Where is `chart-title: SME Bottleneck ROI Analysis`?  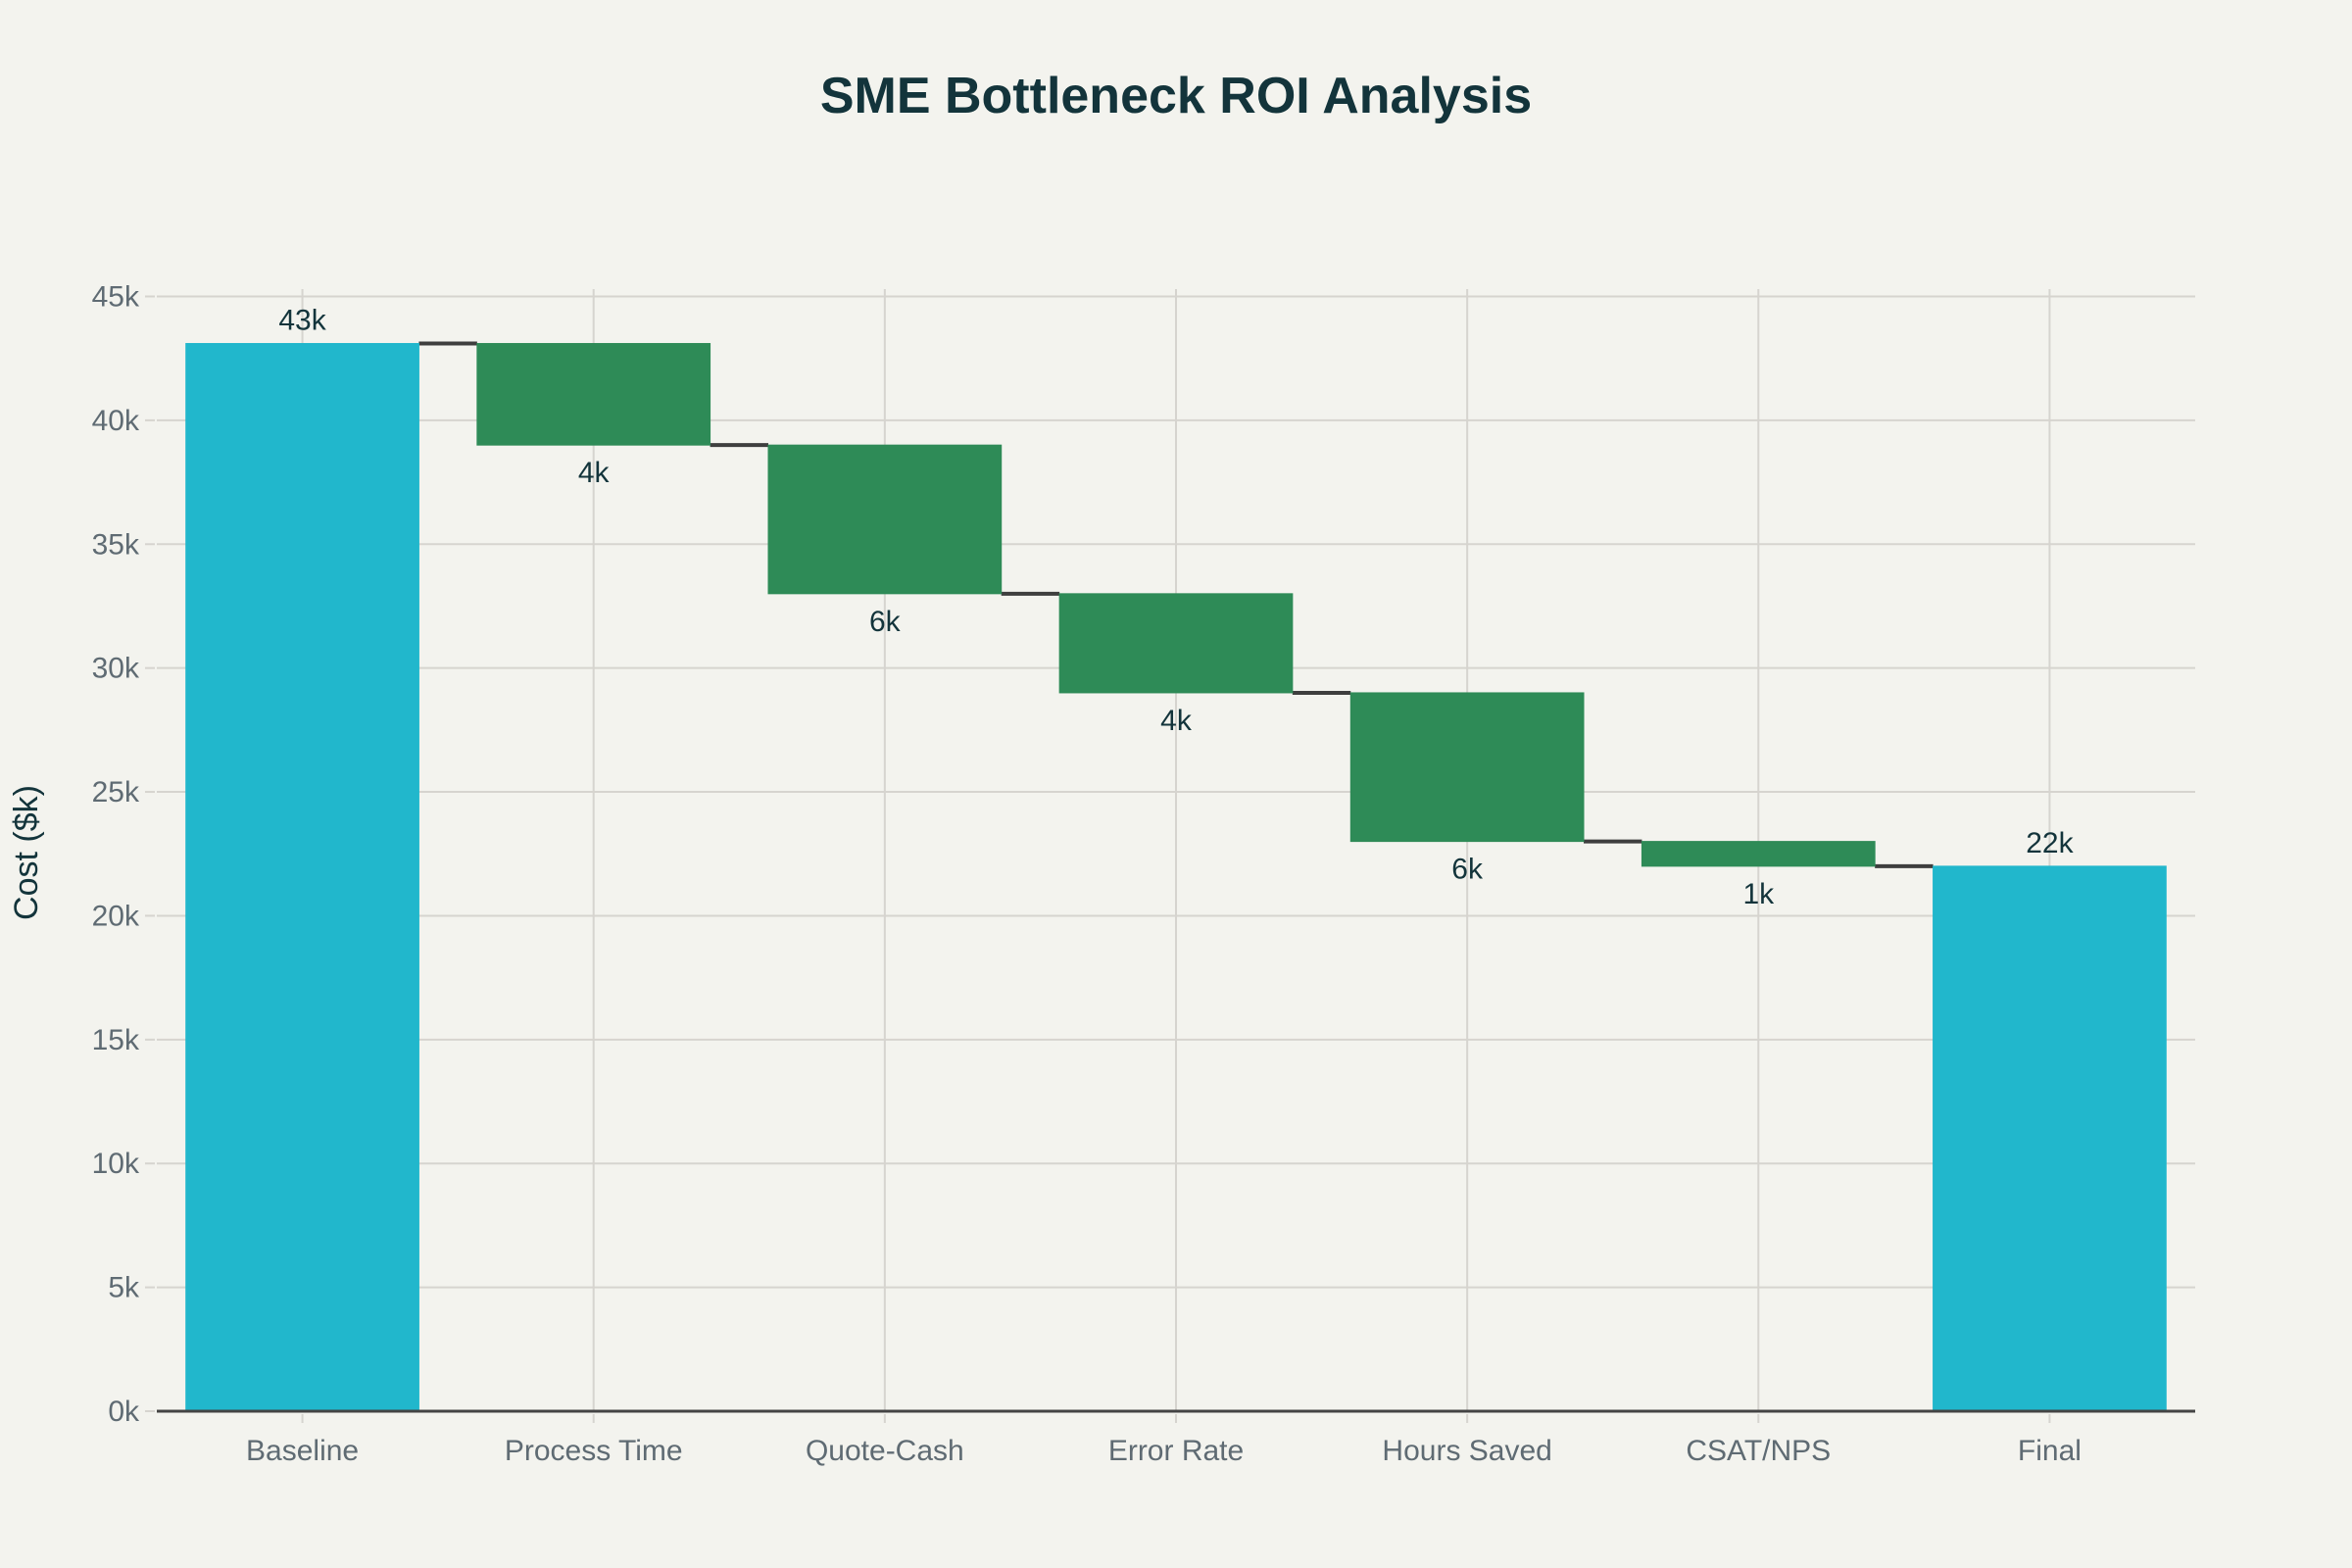
chart-title: SME Bottleneck ROI Analysis is located at coordinates (1176, 96).